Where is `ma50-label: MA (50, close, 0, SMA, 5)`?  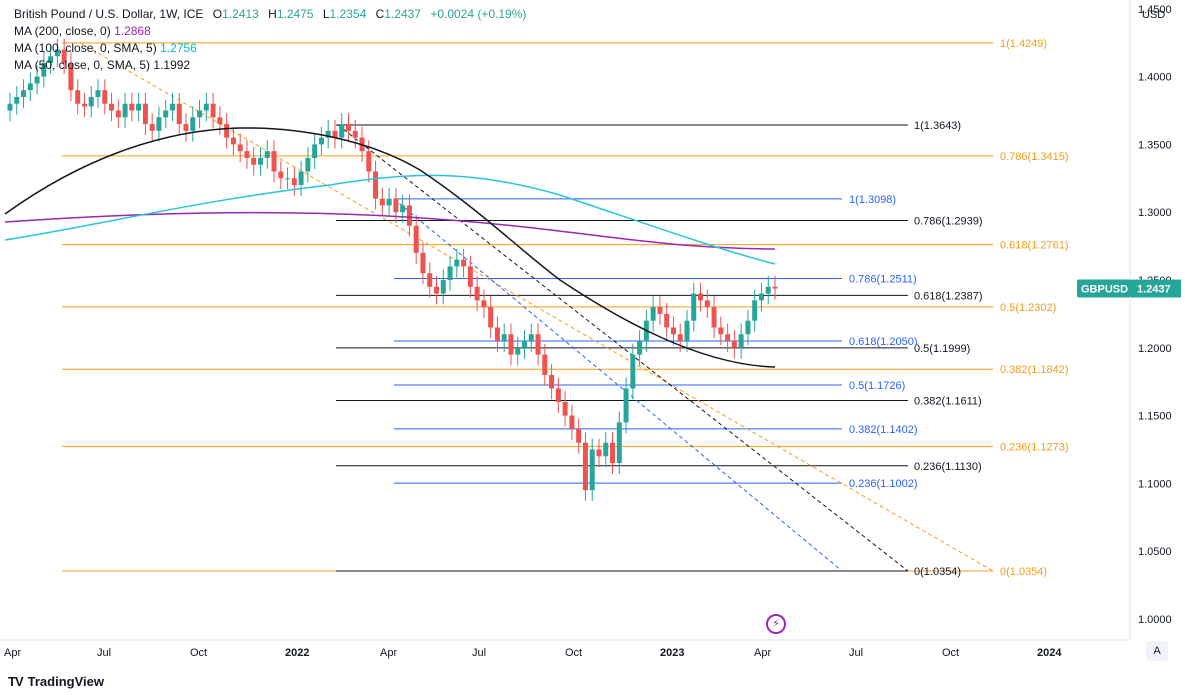 ma50-label: MA (50, close, 0, SMA, 5) is located at coordinates (82, 65).